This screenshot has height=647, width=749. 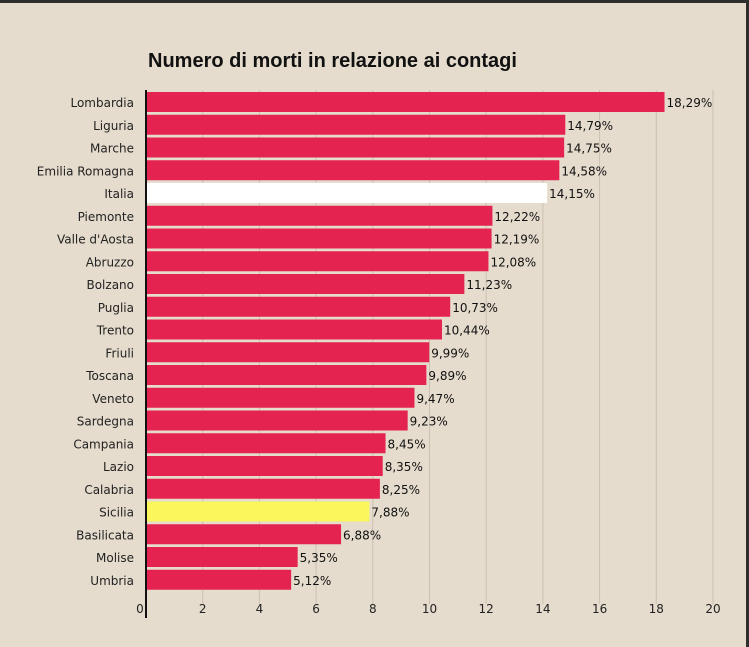 What do you see at coordinates (517, 217) in the screenshot?
I see `value-label: 12,22%` at bounding box center [517, 217].